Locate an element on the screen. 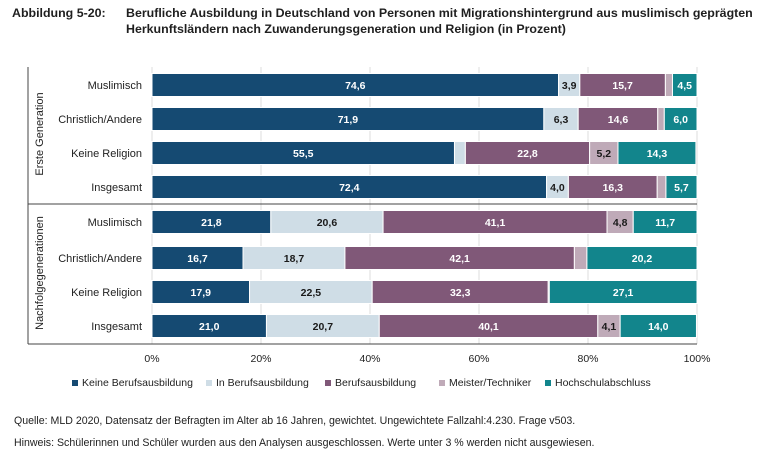 Image resolution: width=772 pixels, height=468 pixels. legend-label: Meister/Techniker is located at coordinates (490, 383).